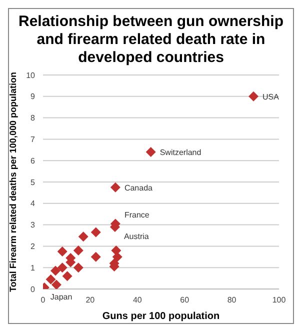  What do you see at coordinates (137, 236) in the screenshot?
I see `annotation: Austria` at bounding box center [137, 236].